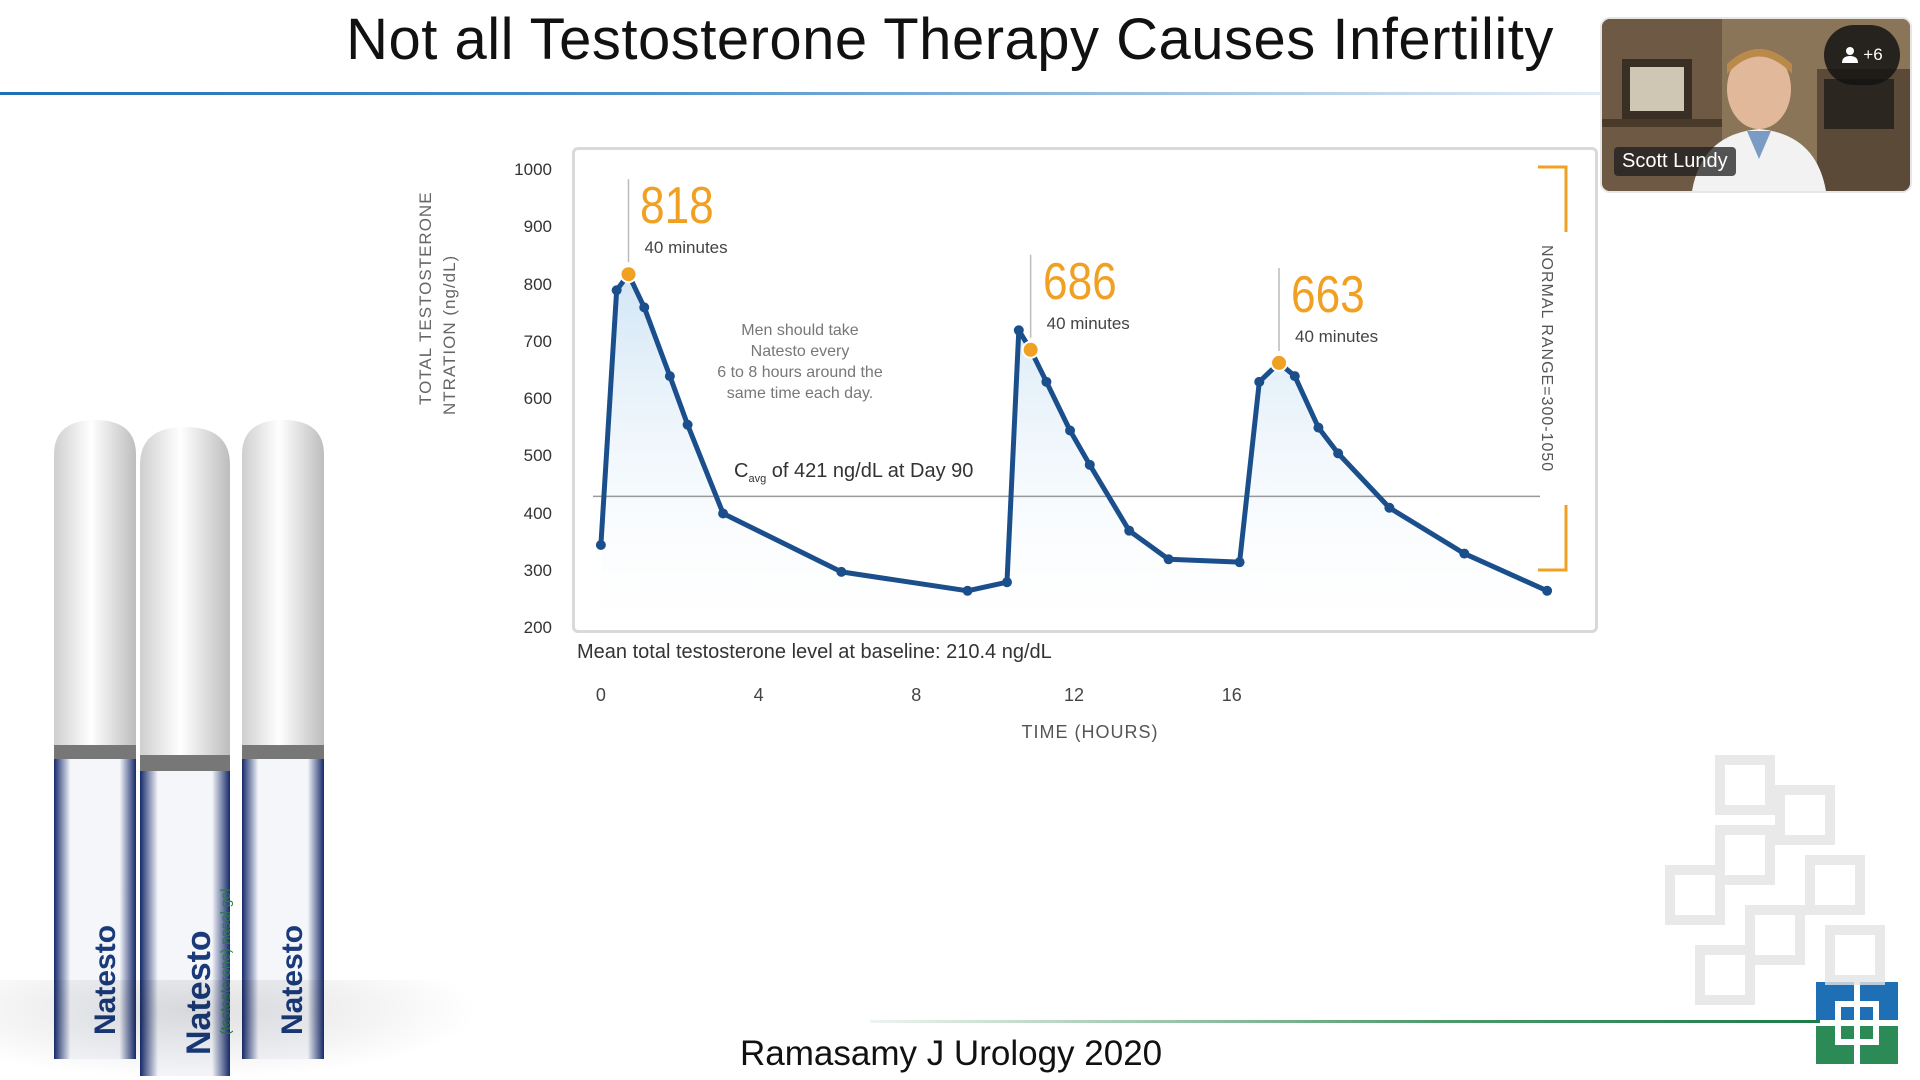  I want to click on clinic-logo, so click(1857, 1023).